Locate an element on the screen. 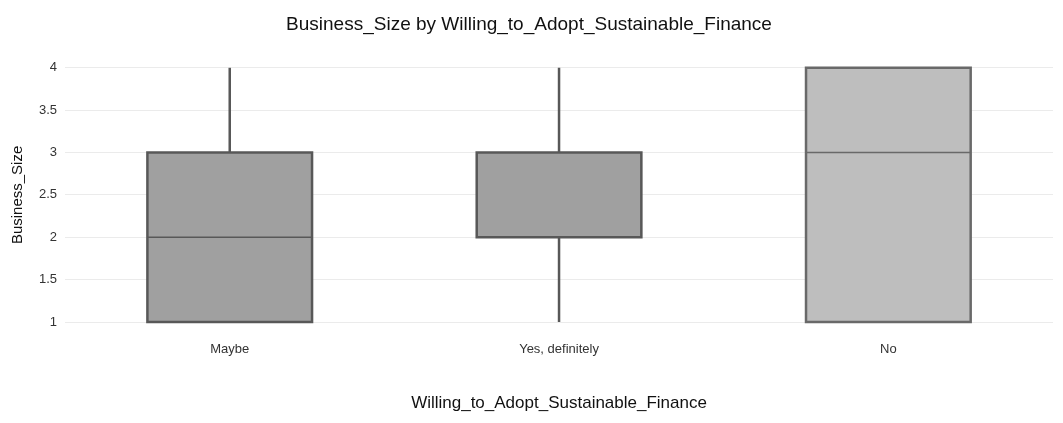 The width and height of the screenshot is (1063, 423). y-tick-label: 2 is located at coordinates (53, 236).